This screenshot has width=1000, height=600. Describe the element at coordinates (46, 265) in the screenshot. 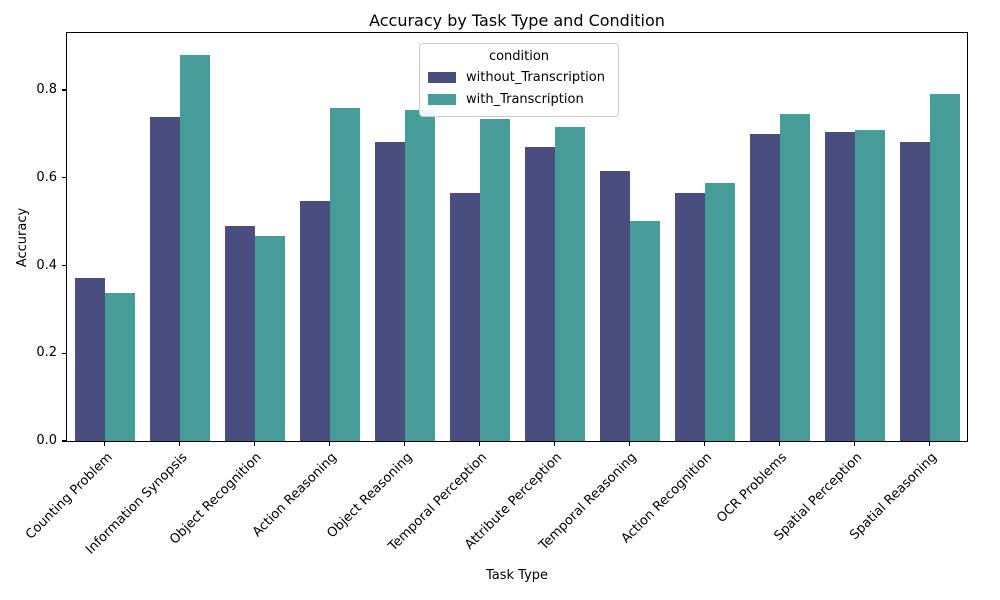

I see `y-tick-label: 0.4` at that location.